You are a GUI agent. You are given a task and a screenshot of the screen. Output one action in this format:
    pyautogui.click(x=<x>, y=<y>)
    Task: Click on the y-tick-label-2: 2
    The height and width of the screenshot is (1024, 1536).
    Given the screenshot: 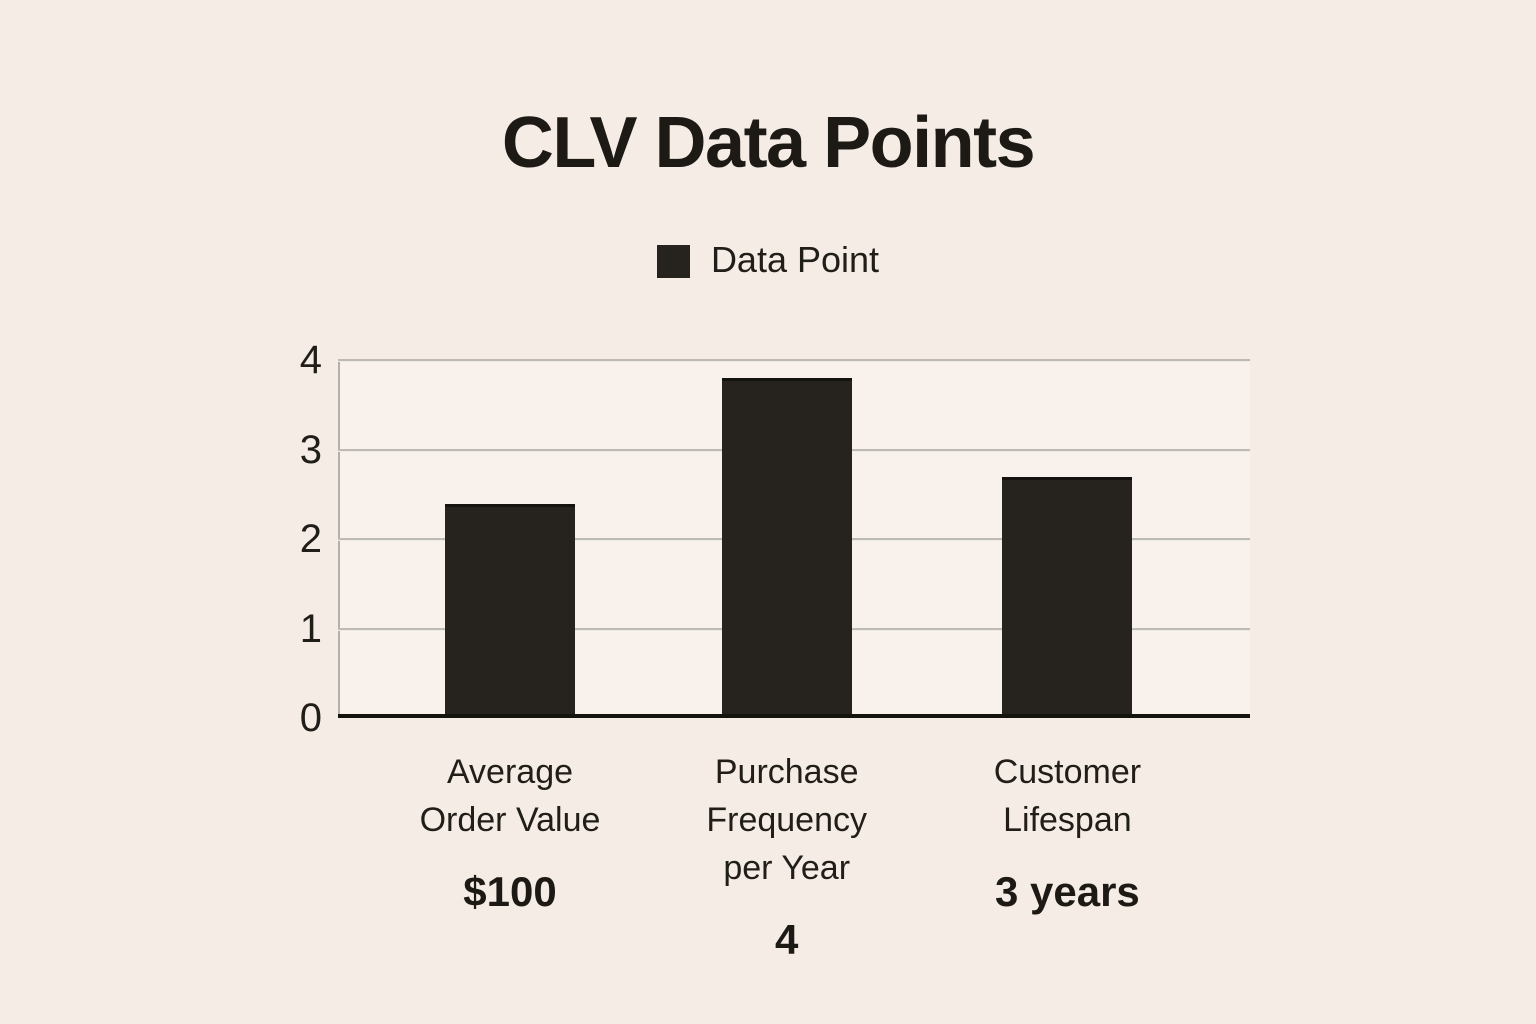 What is the action you would take?
    pyautogui.click(x=310, y=539)
    